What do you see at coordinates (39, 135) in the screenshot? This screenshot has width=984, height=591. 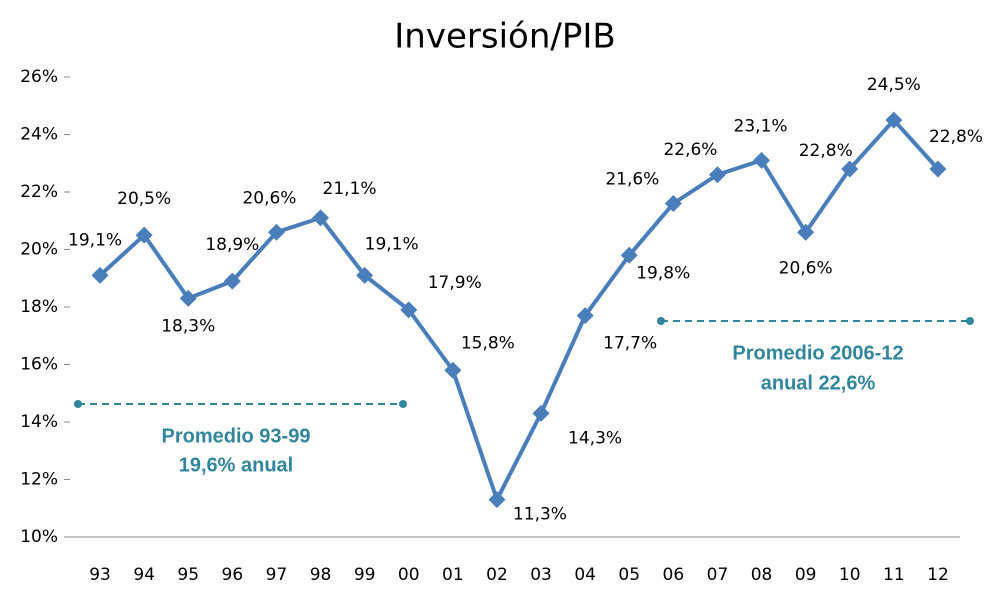 I see `y-tick-label: 24%` at bounding box center [39, 135].